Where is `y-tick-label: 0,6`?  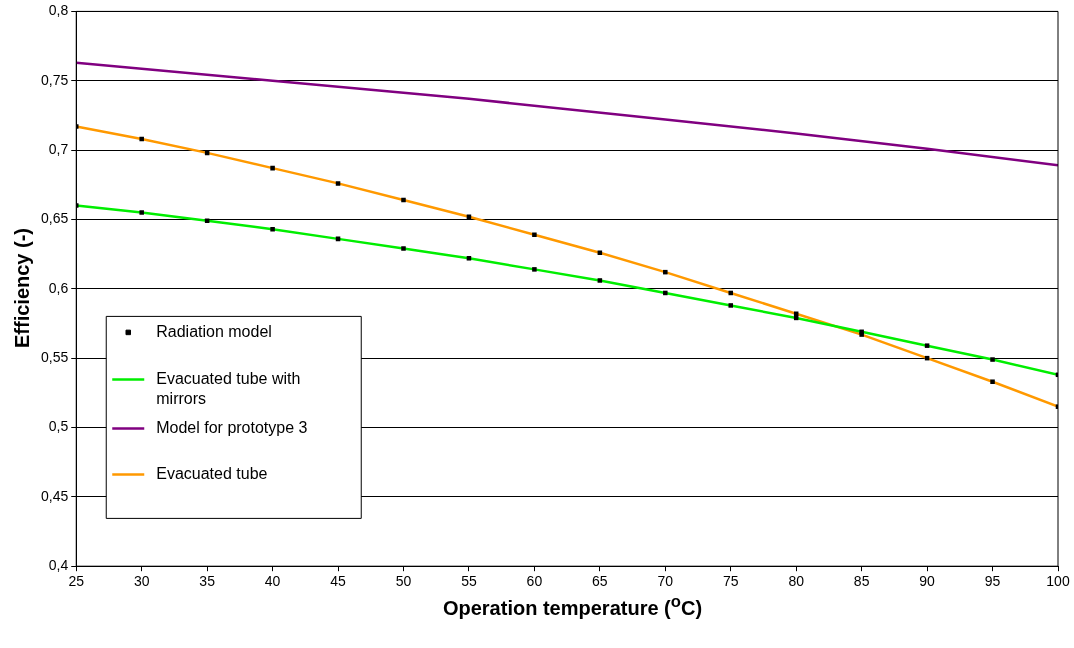
y-tick-label: 0,6 is located at coordinates (58, 287).